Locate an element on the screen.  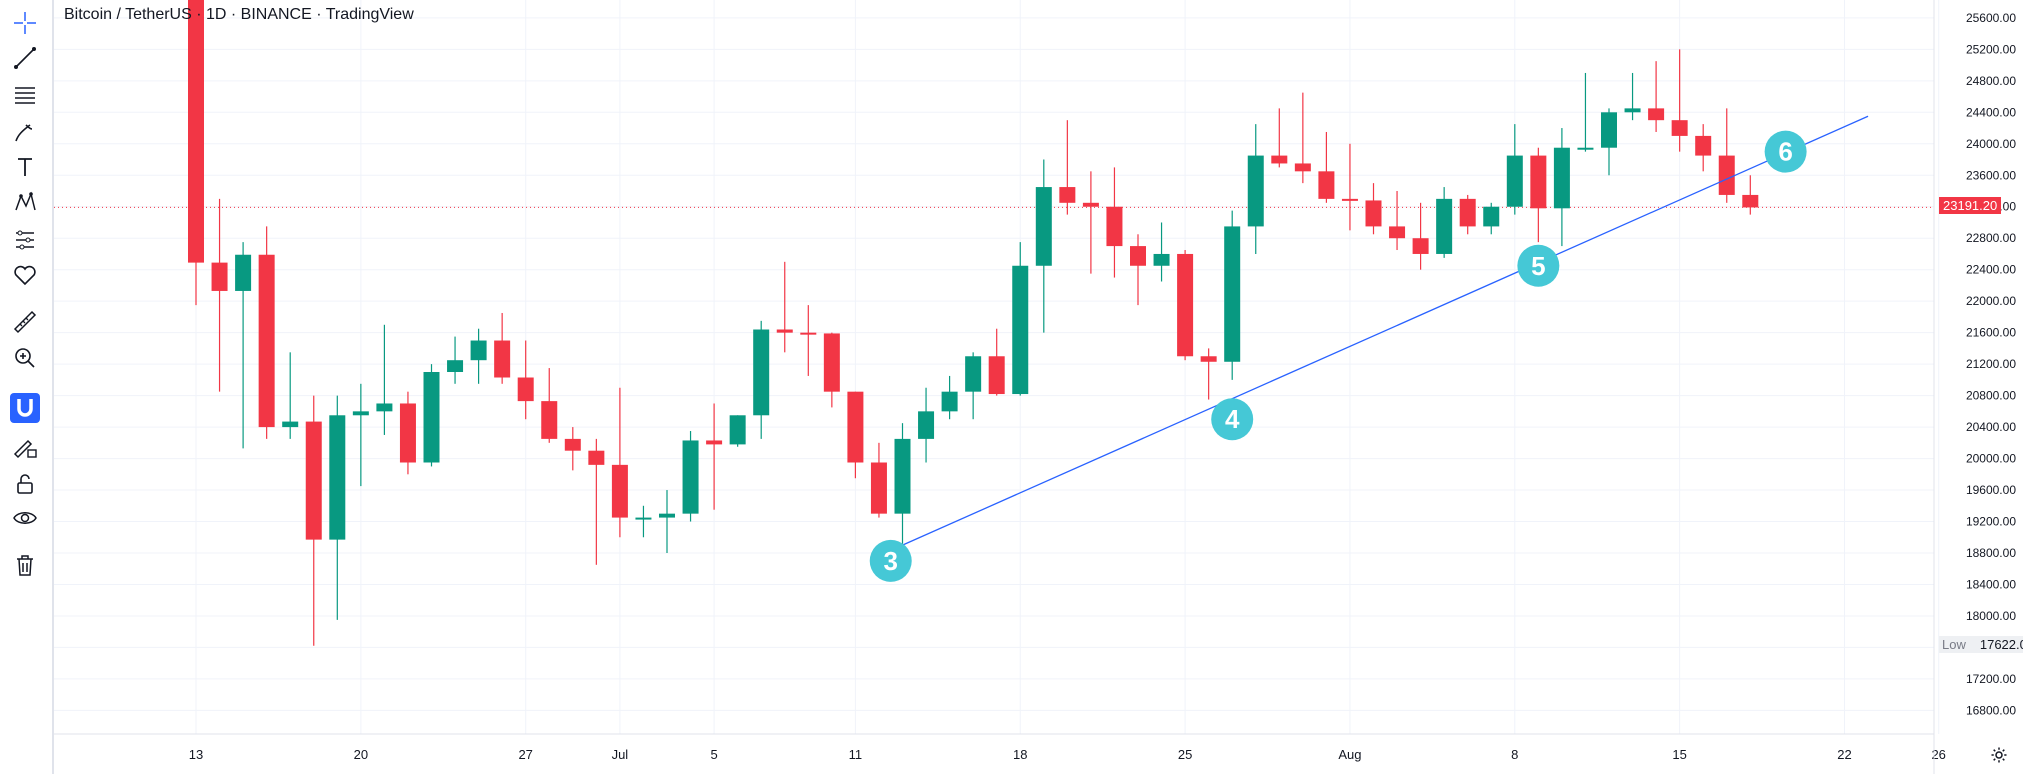
x-tick-label: 8 is located at coordinates (1514, 754).